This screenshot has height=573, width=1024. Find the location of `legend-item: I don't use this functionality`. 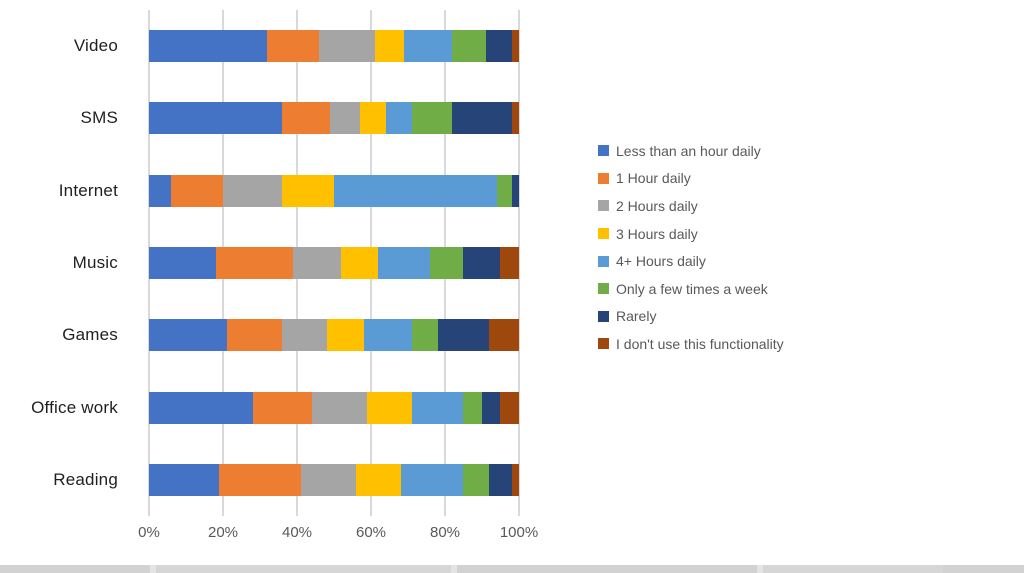

legend-item: I don't use this functionality is located at coordinates (691, 344).